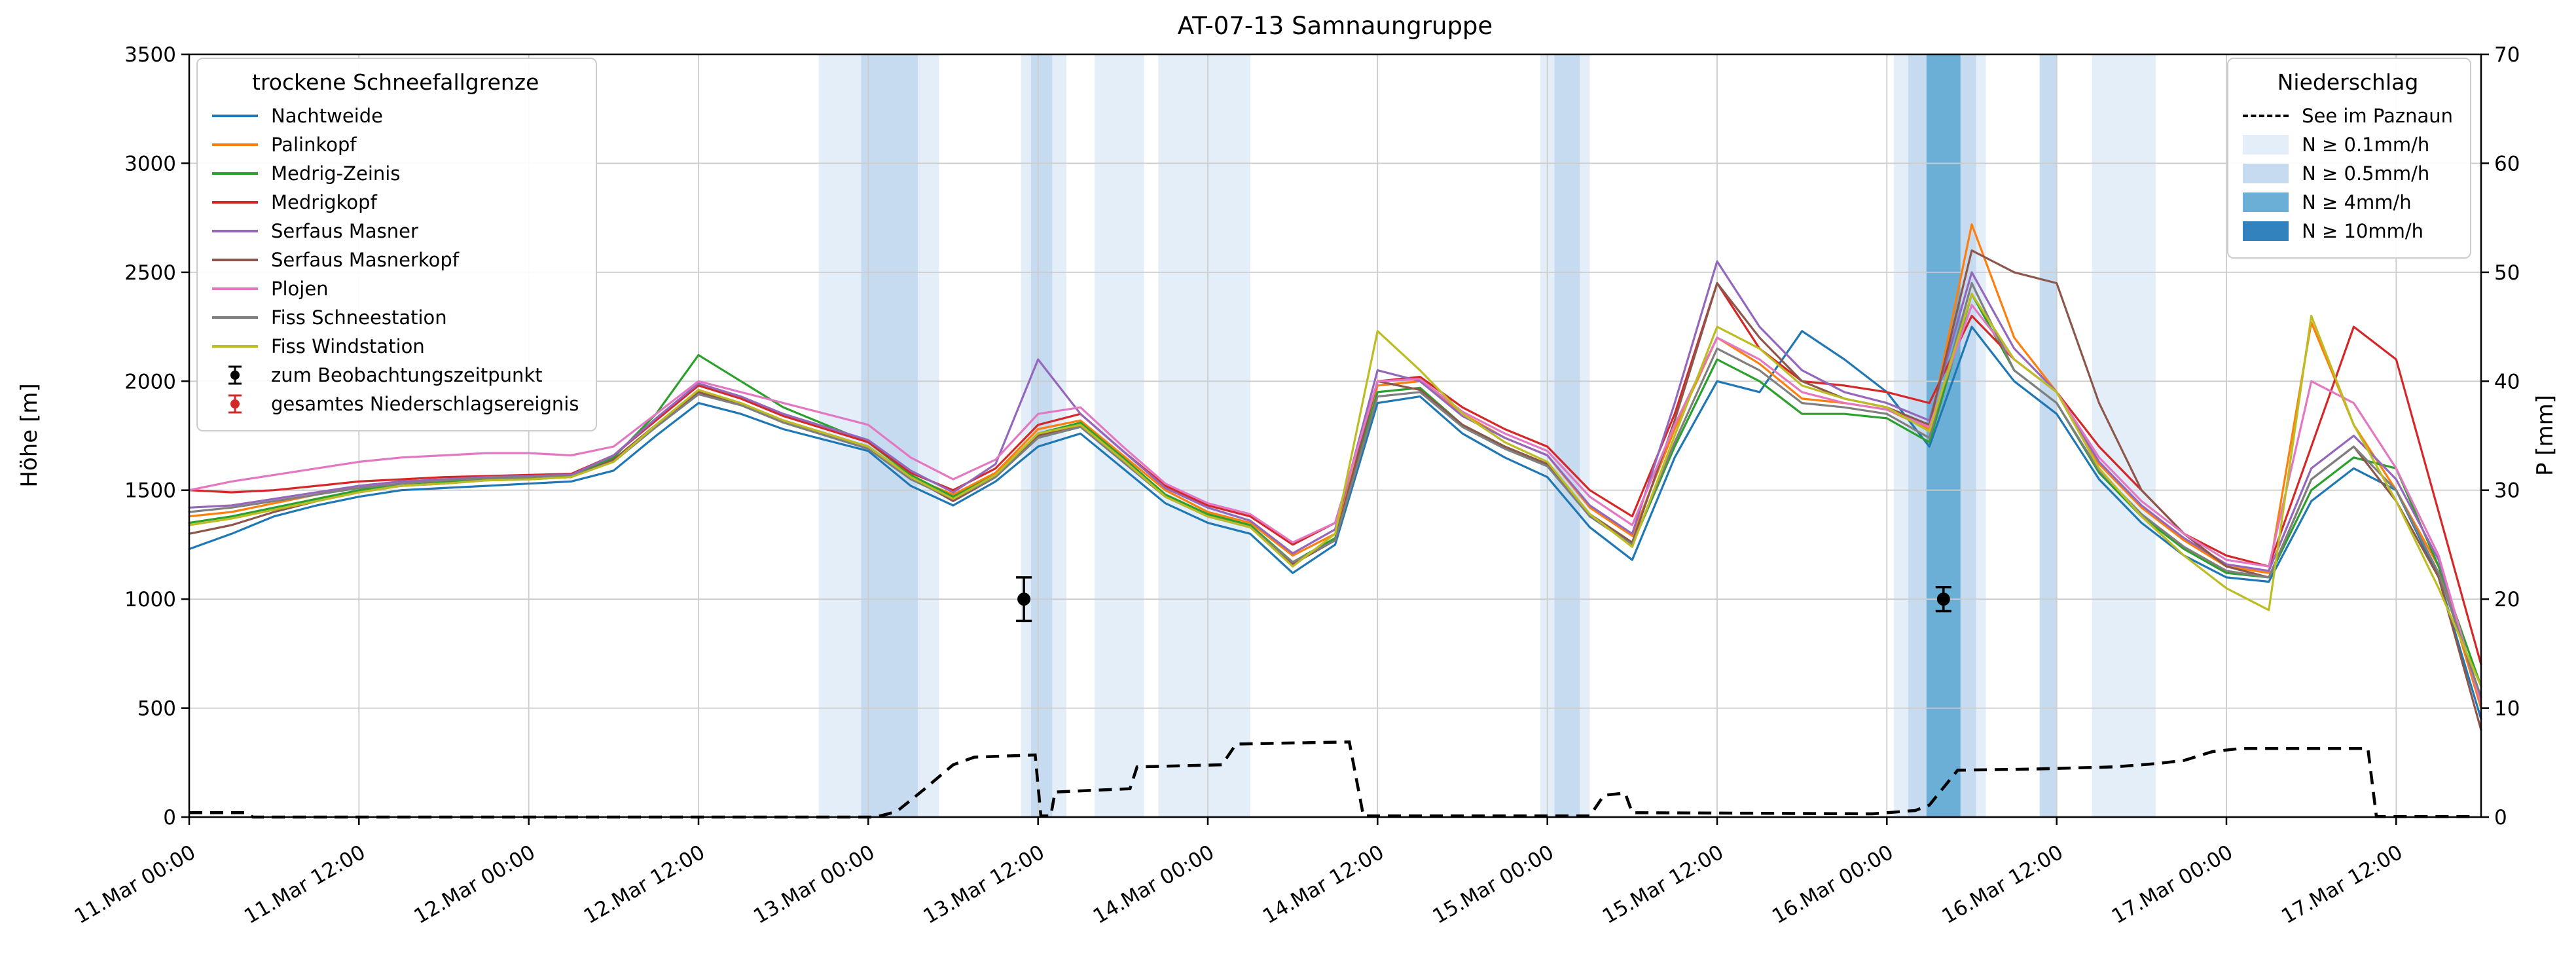 This screenshot has width=2576, height=967. I want to click on y-tick-label-right: 10, so click(2507, 709).